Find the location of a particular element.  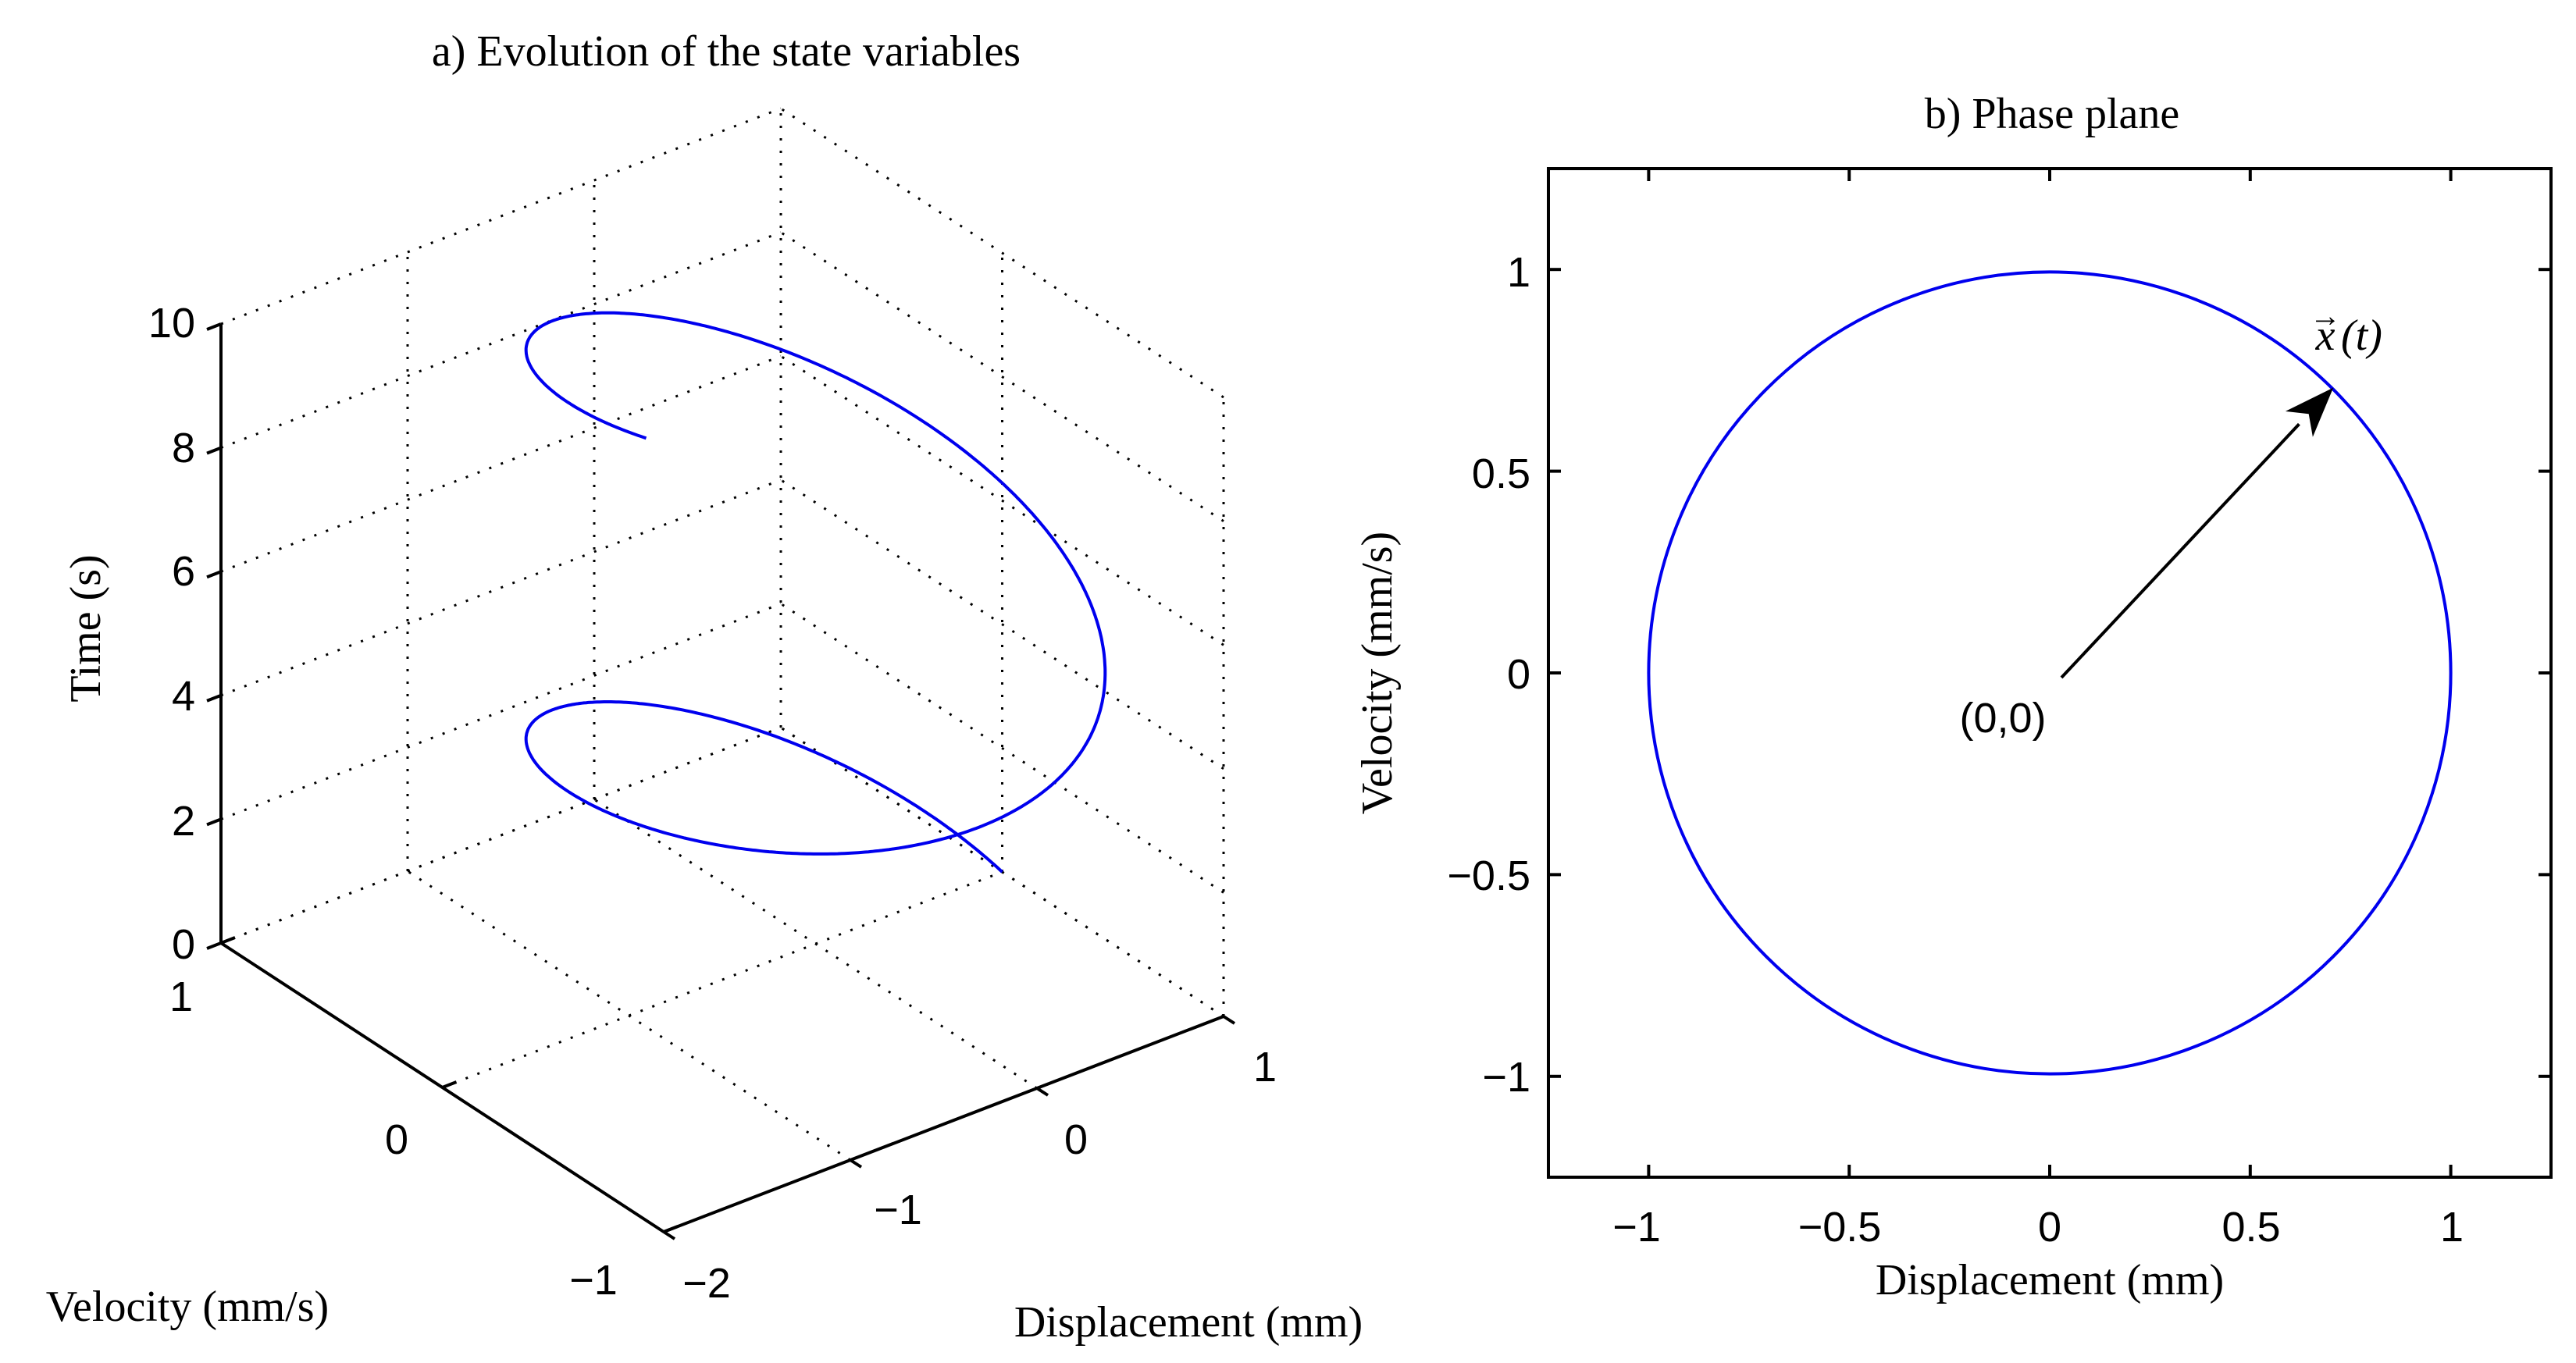

panel-a-y-tick-1: 1 is located at coordinates (181, 996).